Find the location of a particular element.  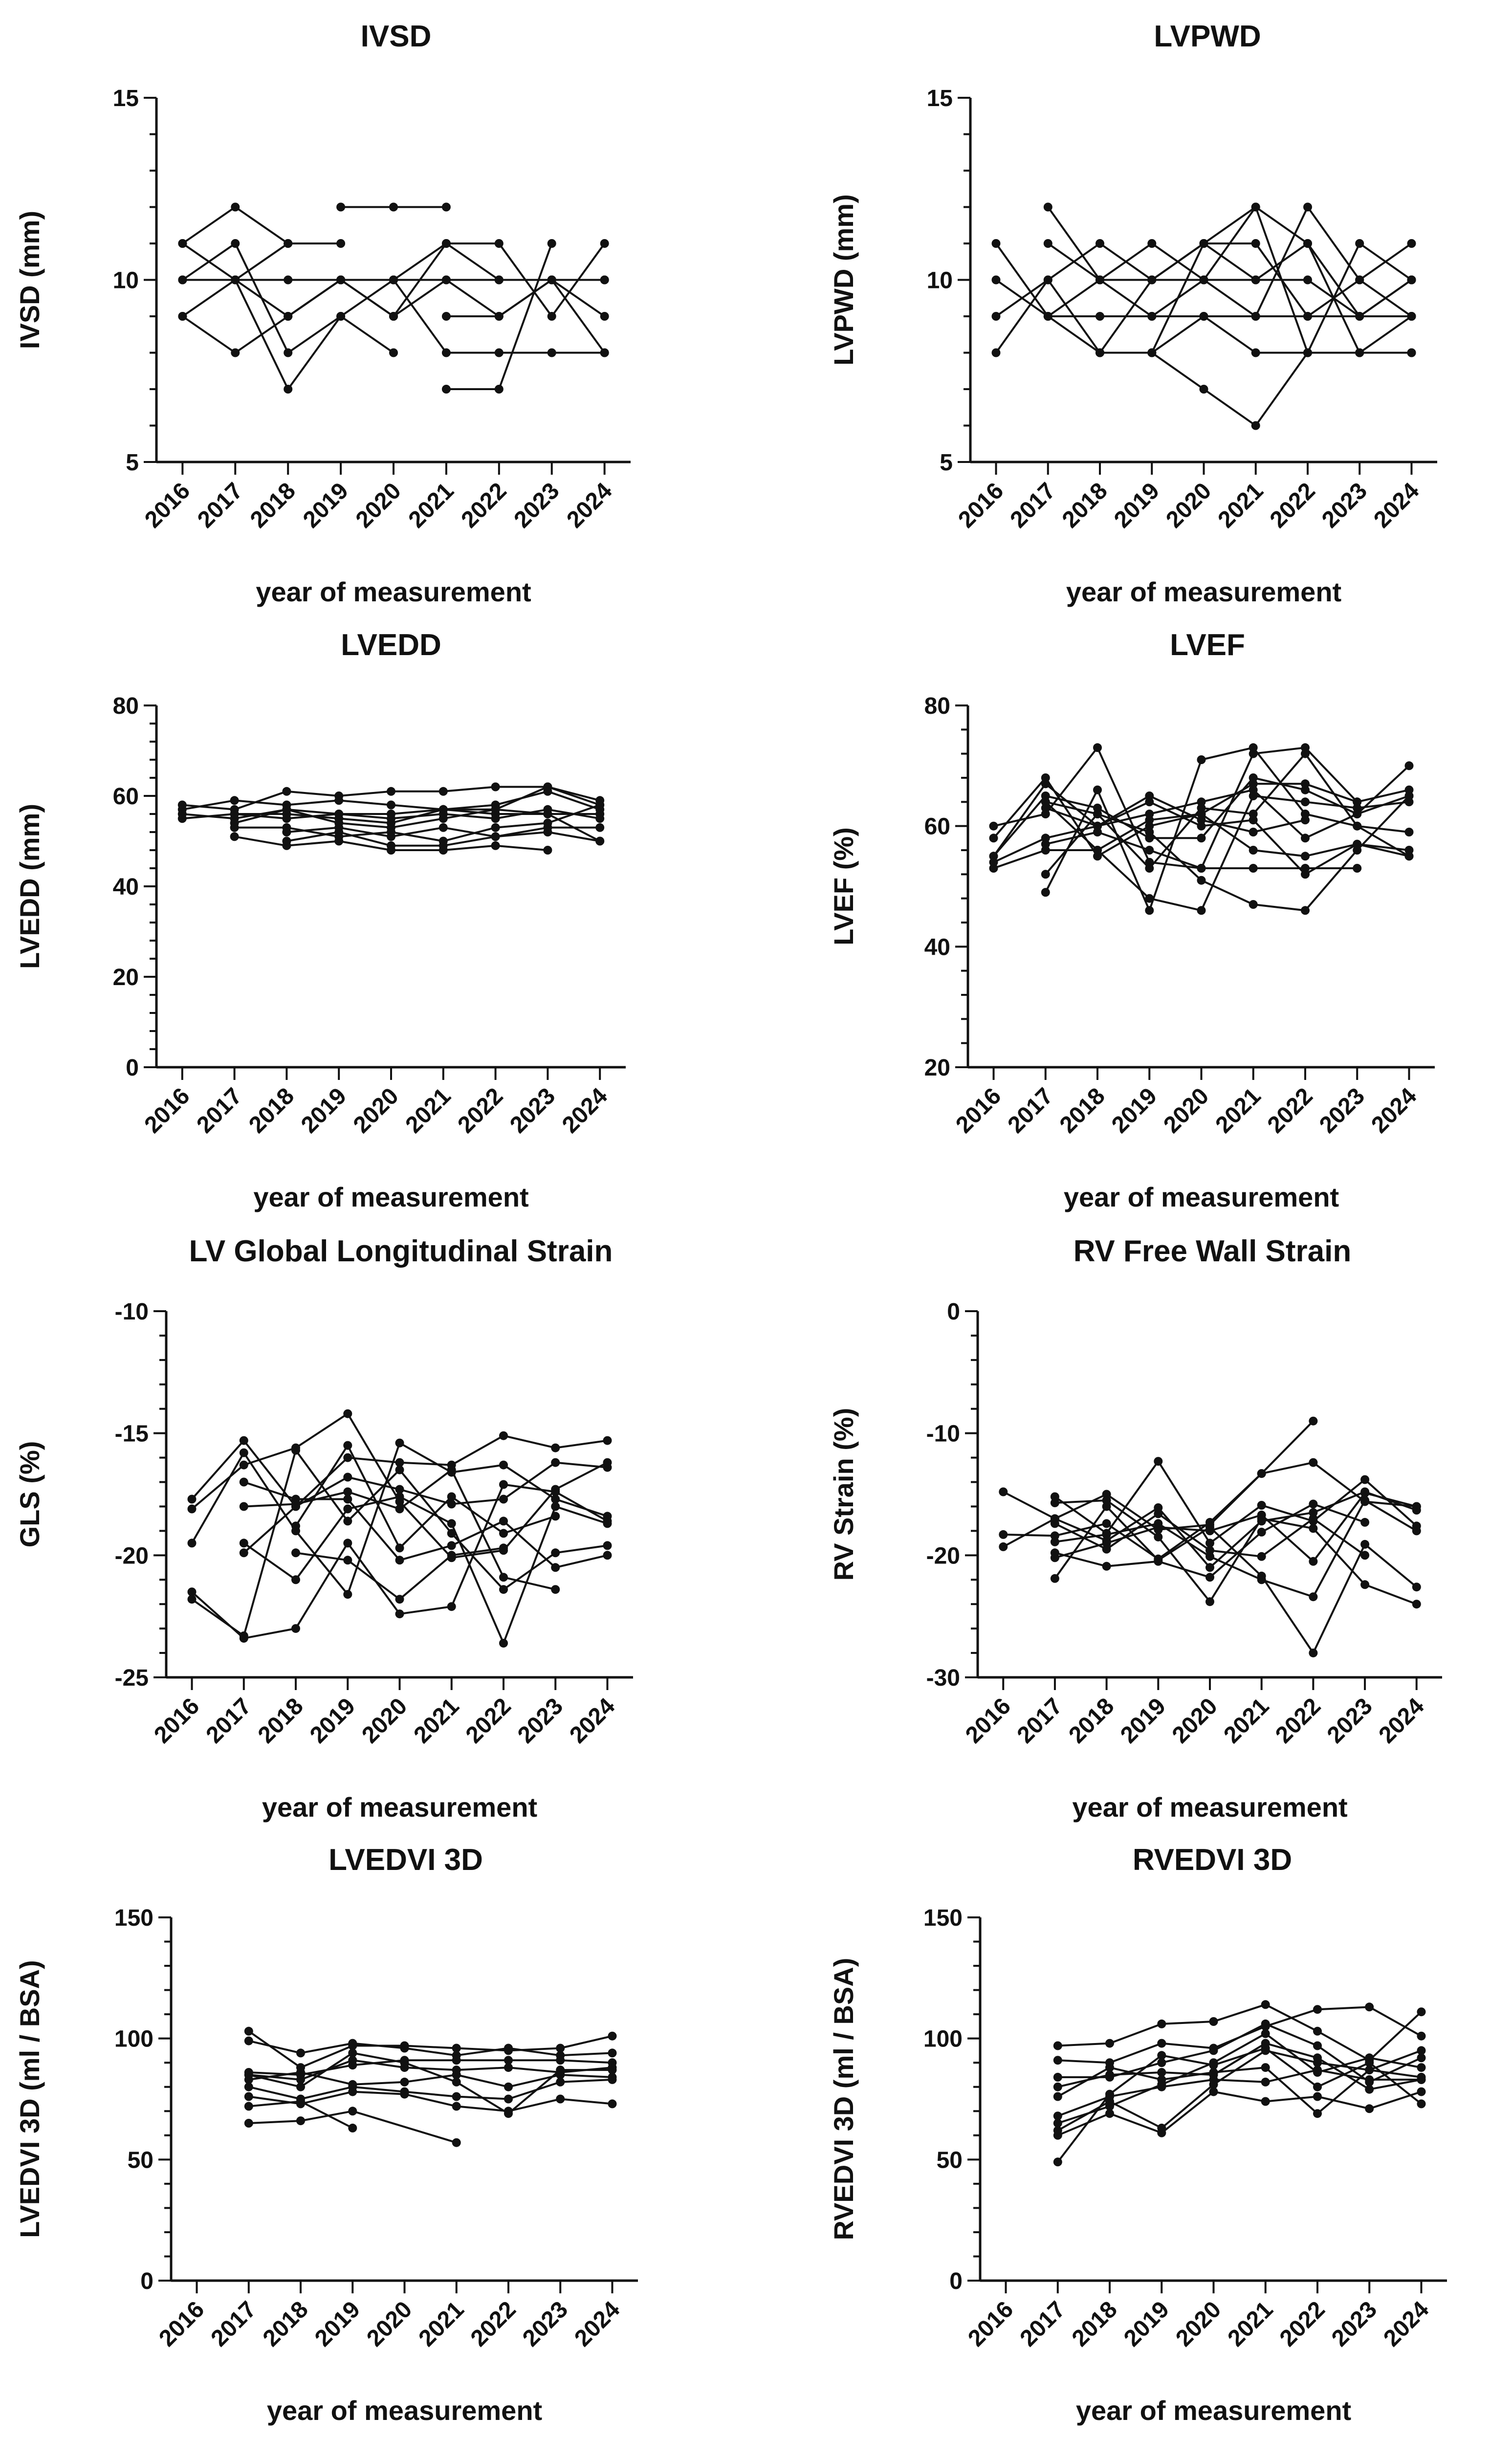

chart-title: RVEDVI 3D is located at coordinates (1212, 1860).